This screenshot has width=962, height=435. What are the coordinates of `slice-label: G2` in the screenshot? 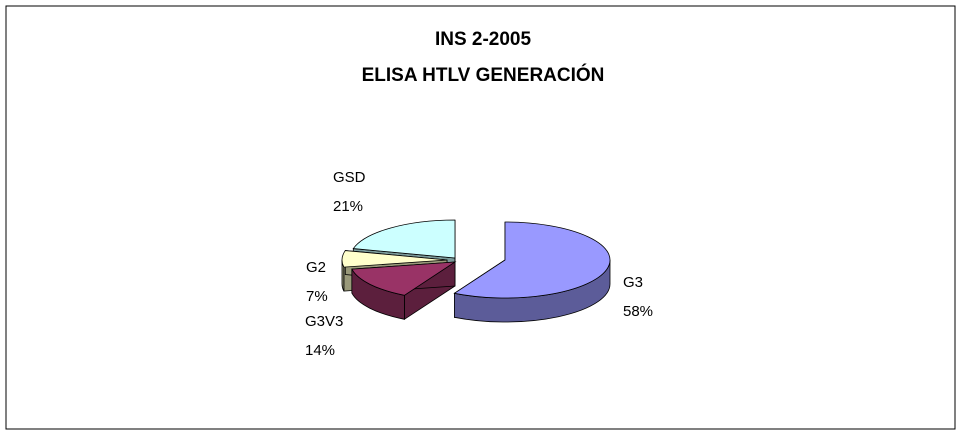 It's located at (316, 267).